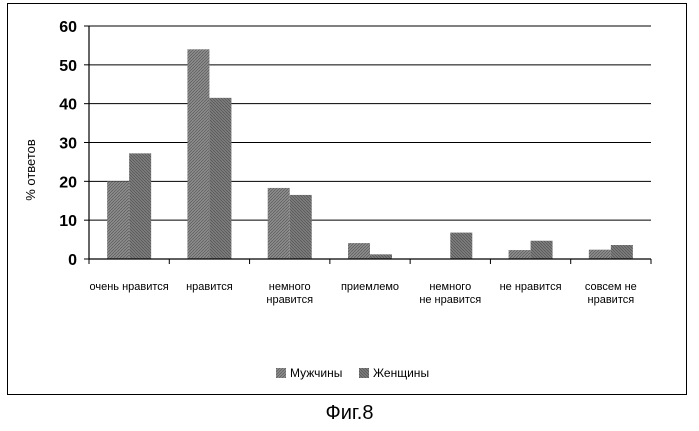  I want to click on y-tick-label: 20, so click(68, 182).